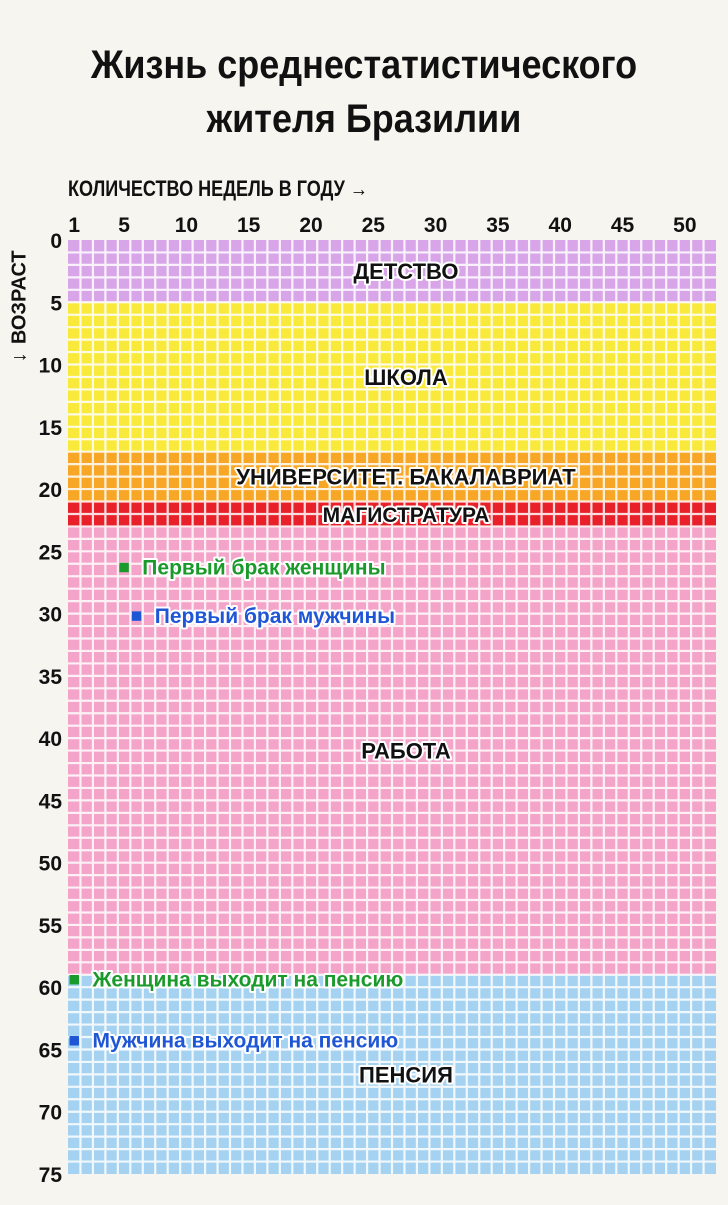 The width and height of the screenshot is (728, 1205). Describe the element at coordinates (50, 988) in the screenshot. I see `y-tick-label: 60` at that location.